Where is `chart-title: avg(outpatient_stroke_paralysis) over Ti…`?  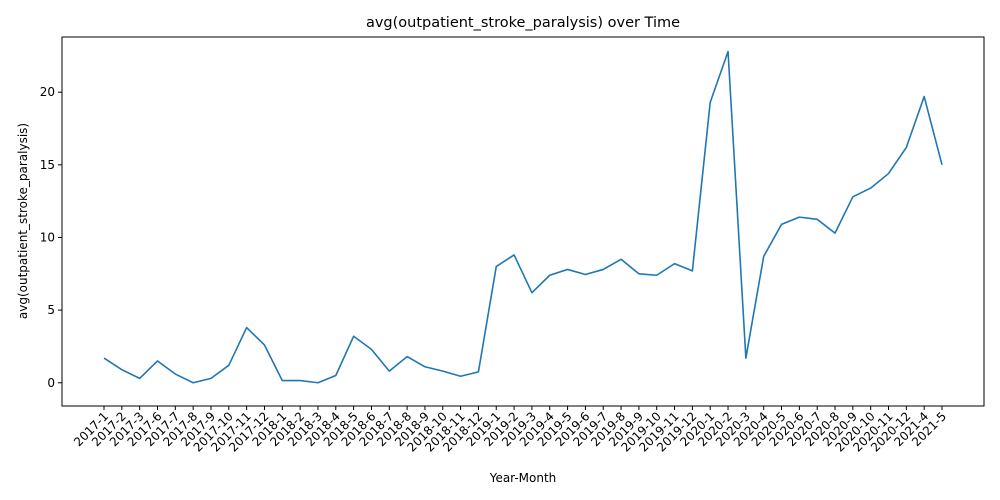
chart-title: avg(outpatient_stroke_paralysis) over Ti… is located at coordinates (523, 23).